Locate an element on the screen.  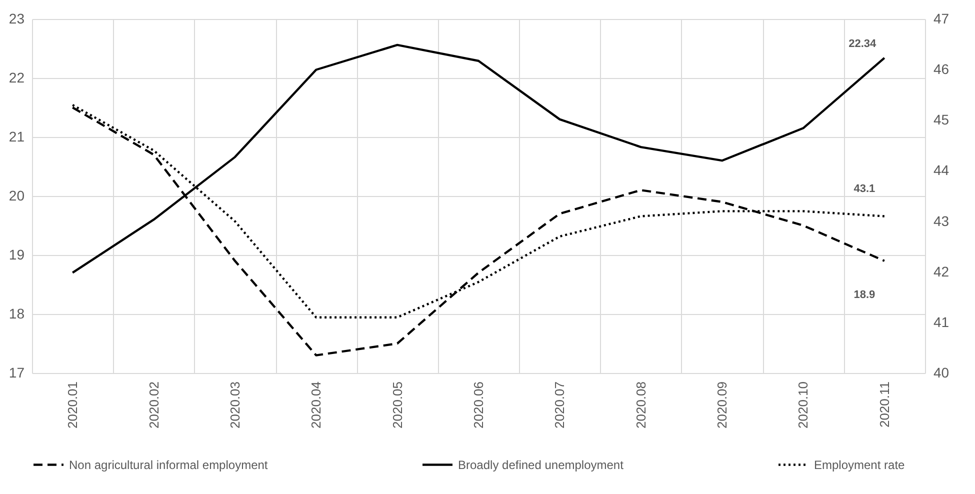
y2-tick-label: 42 is located at coordinates (942, 271).